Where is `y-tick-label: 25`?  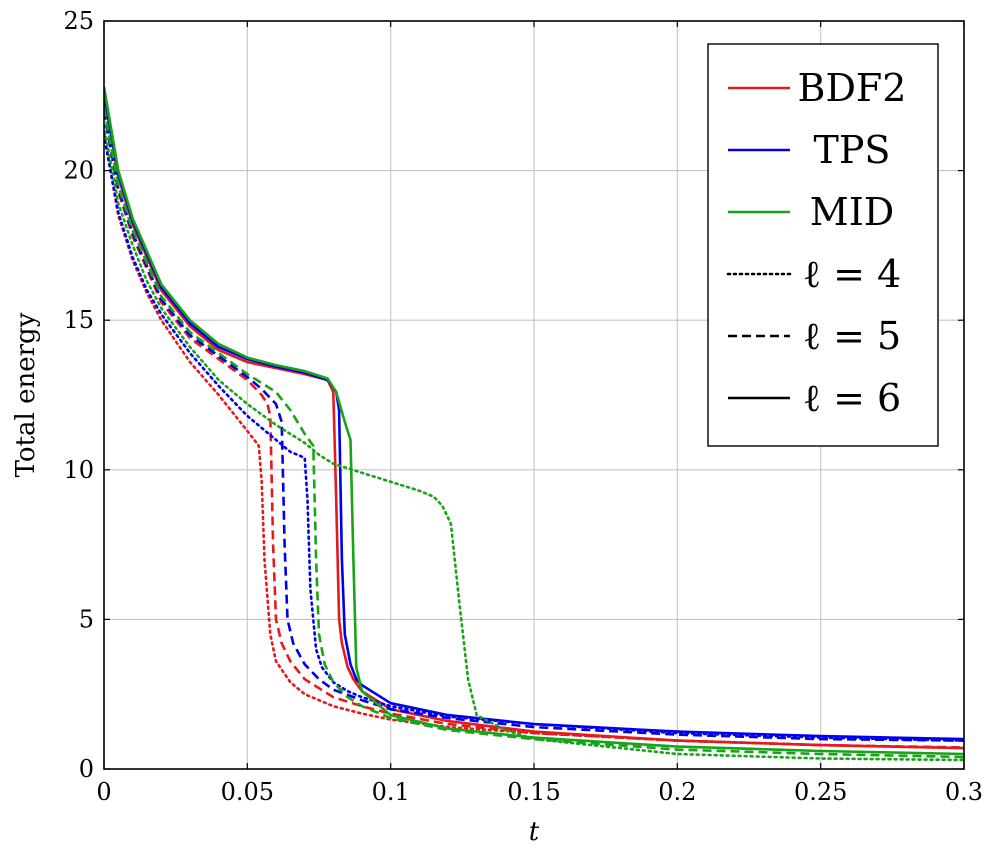
y-tick-label: 25 is located at coordinates (78, 21).